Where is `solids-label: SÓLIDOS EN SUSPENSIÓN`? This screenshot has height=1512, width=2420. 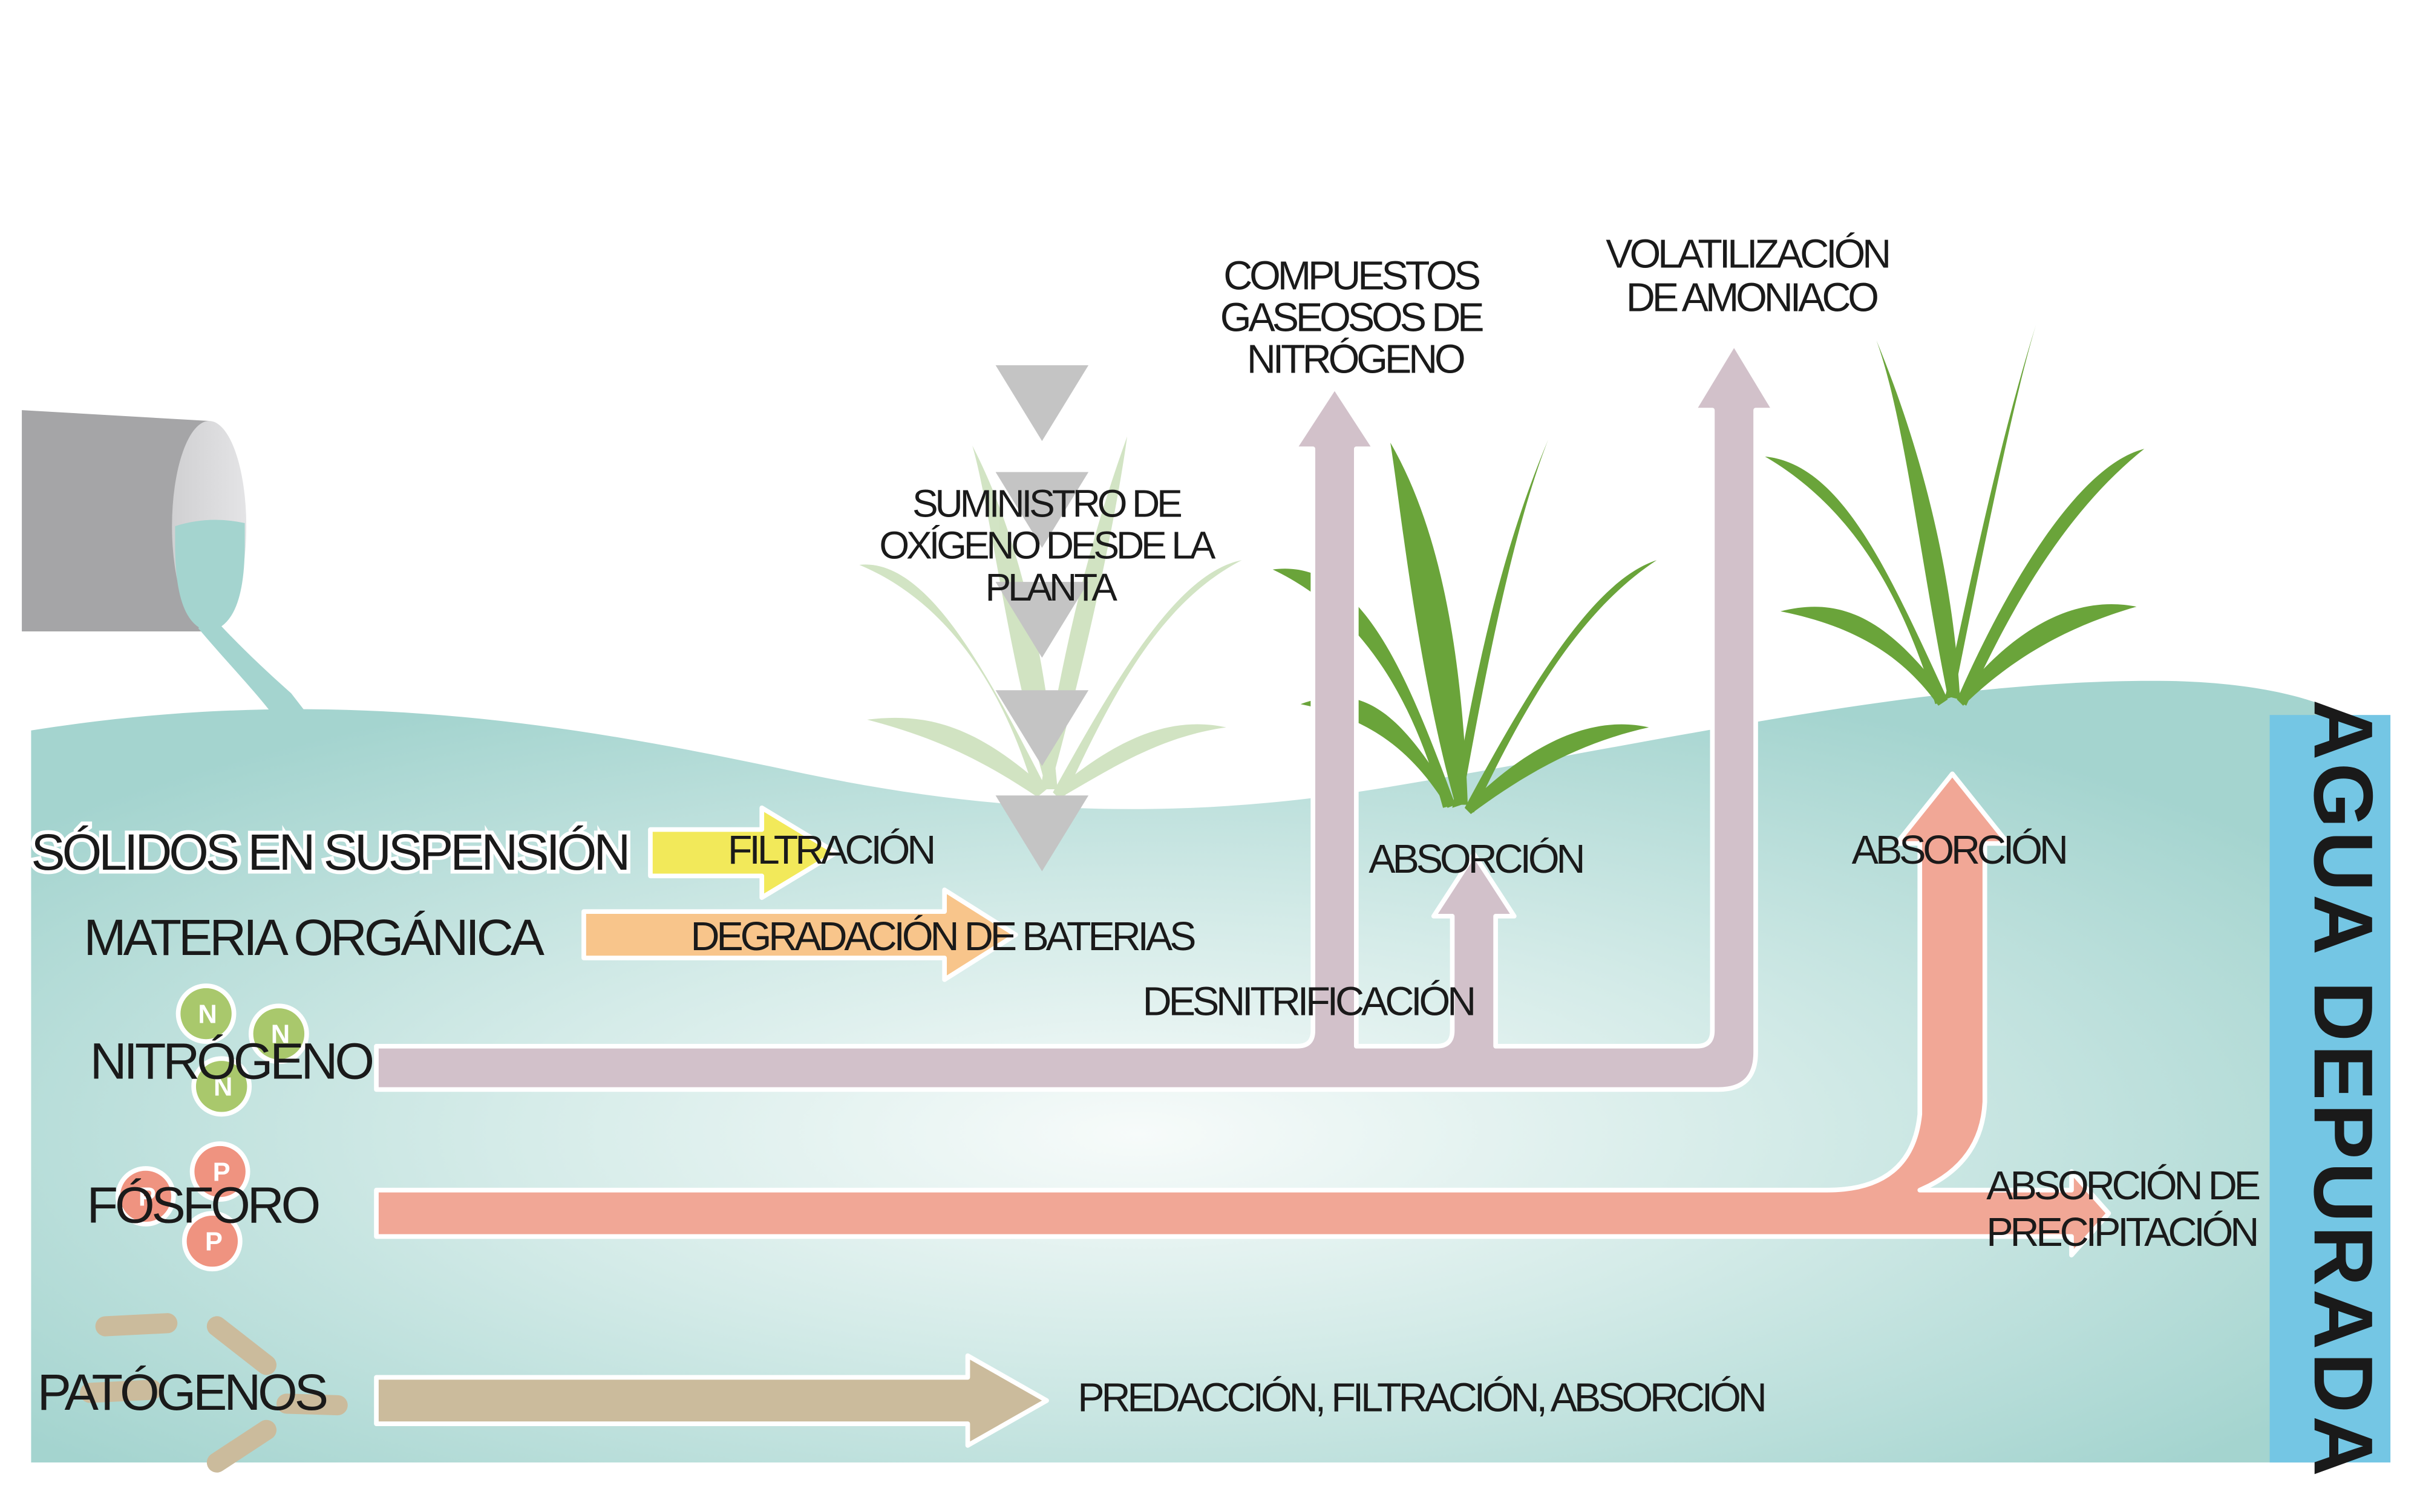
solids-label: SÓLIDOS EN SUSPENSIÓN is located at coordinates (329, 852).